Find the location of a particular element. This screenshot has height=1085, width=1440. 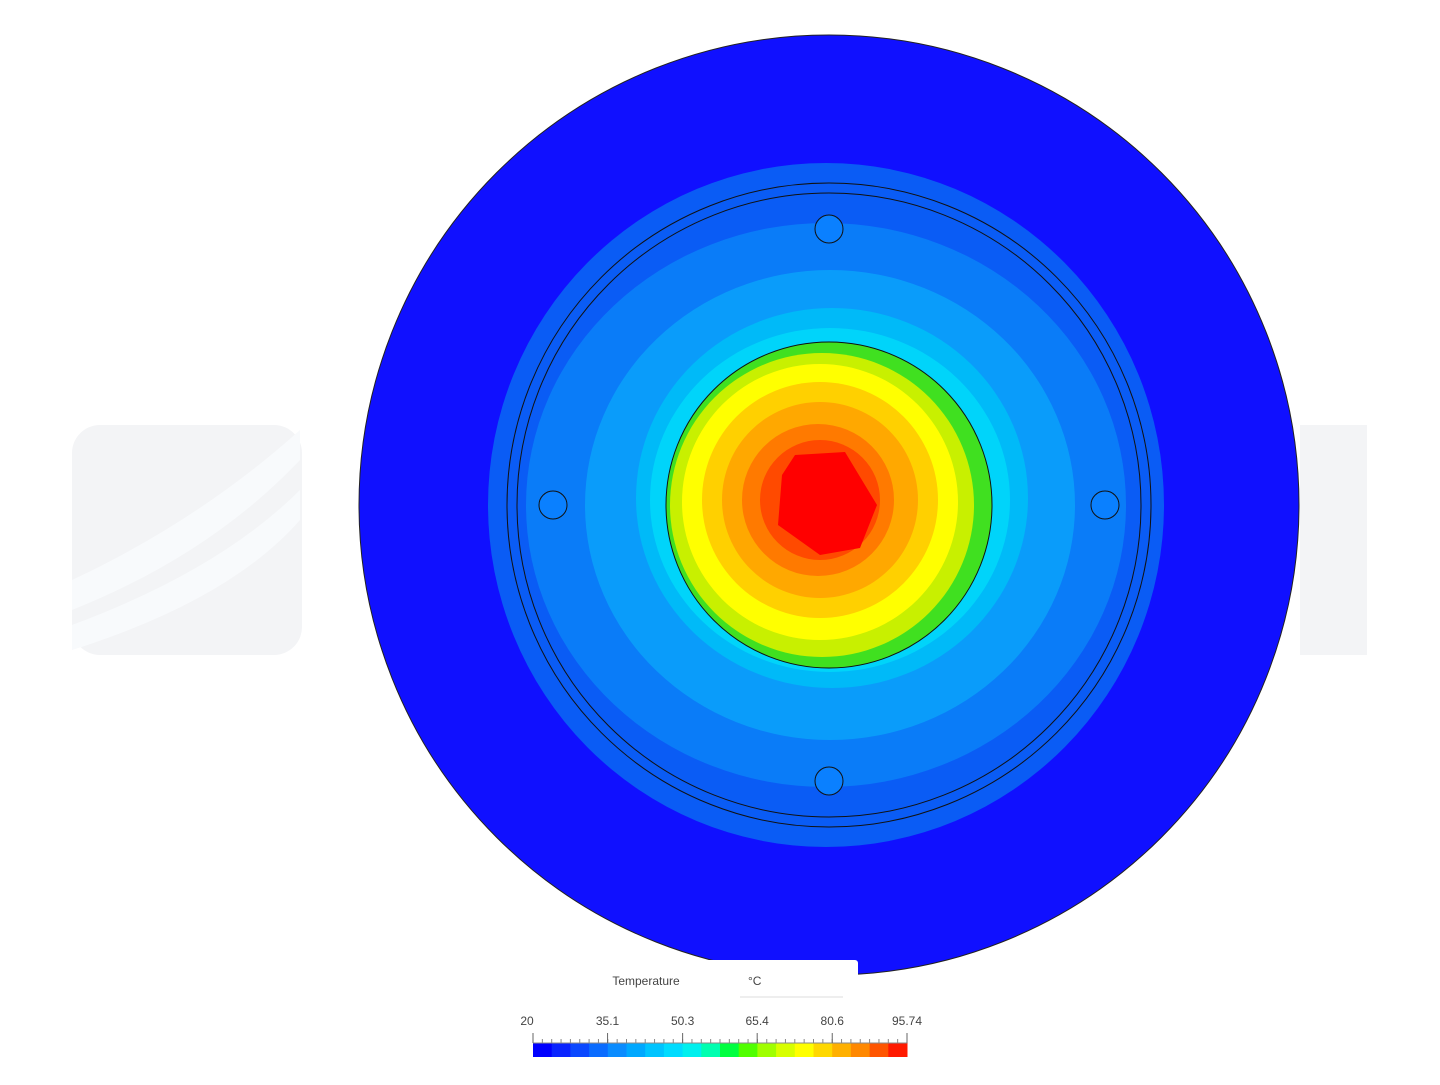

tick-label: 20 is located at coordinates (527, 1021).